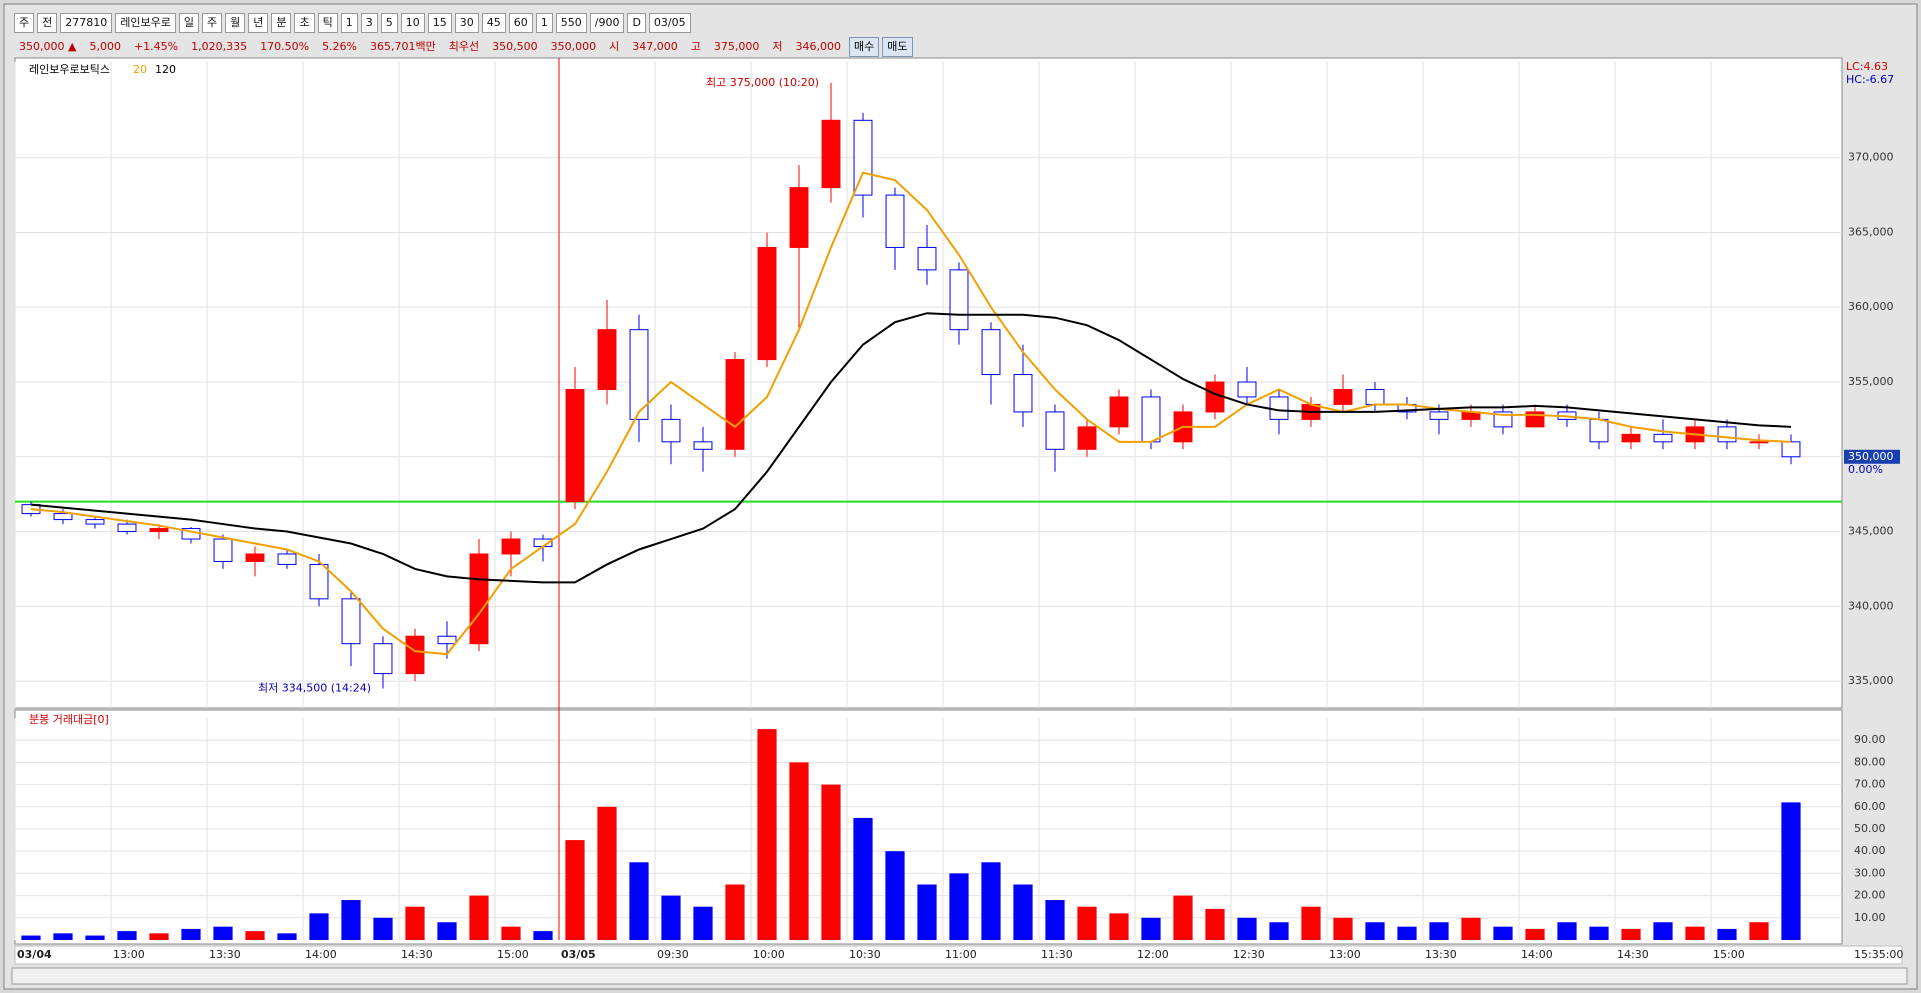 The width and height of the screenshot is (1921, 993). I want to click on toolbar-button: /900, so click(607, 23).